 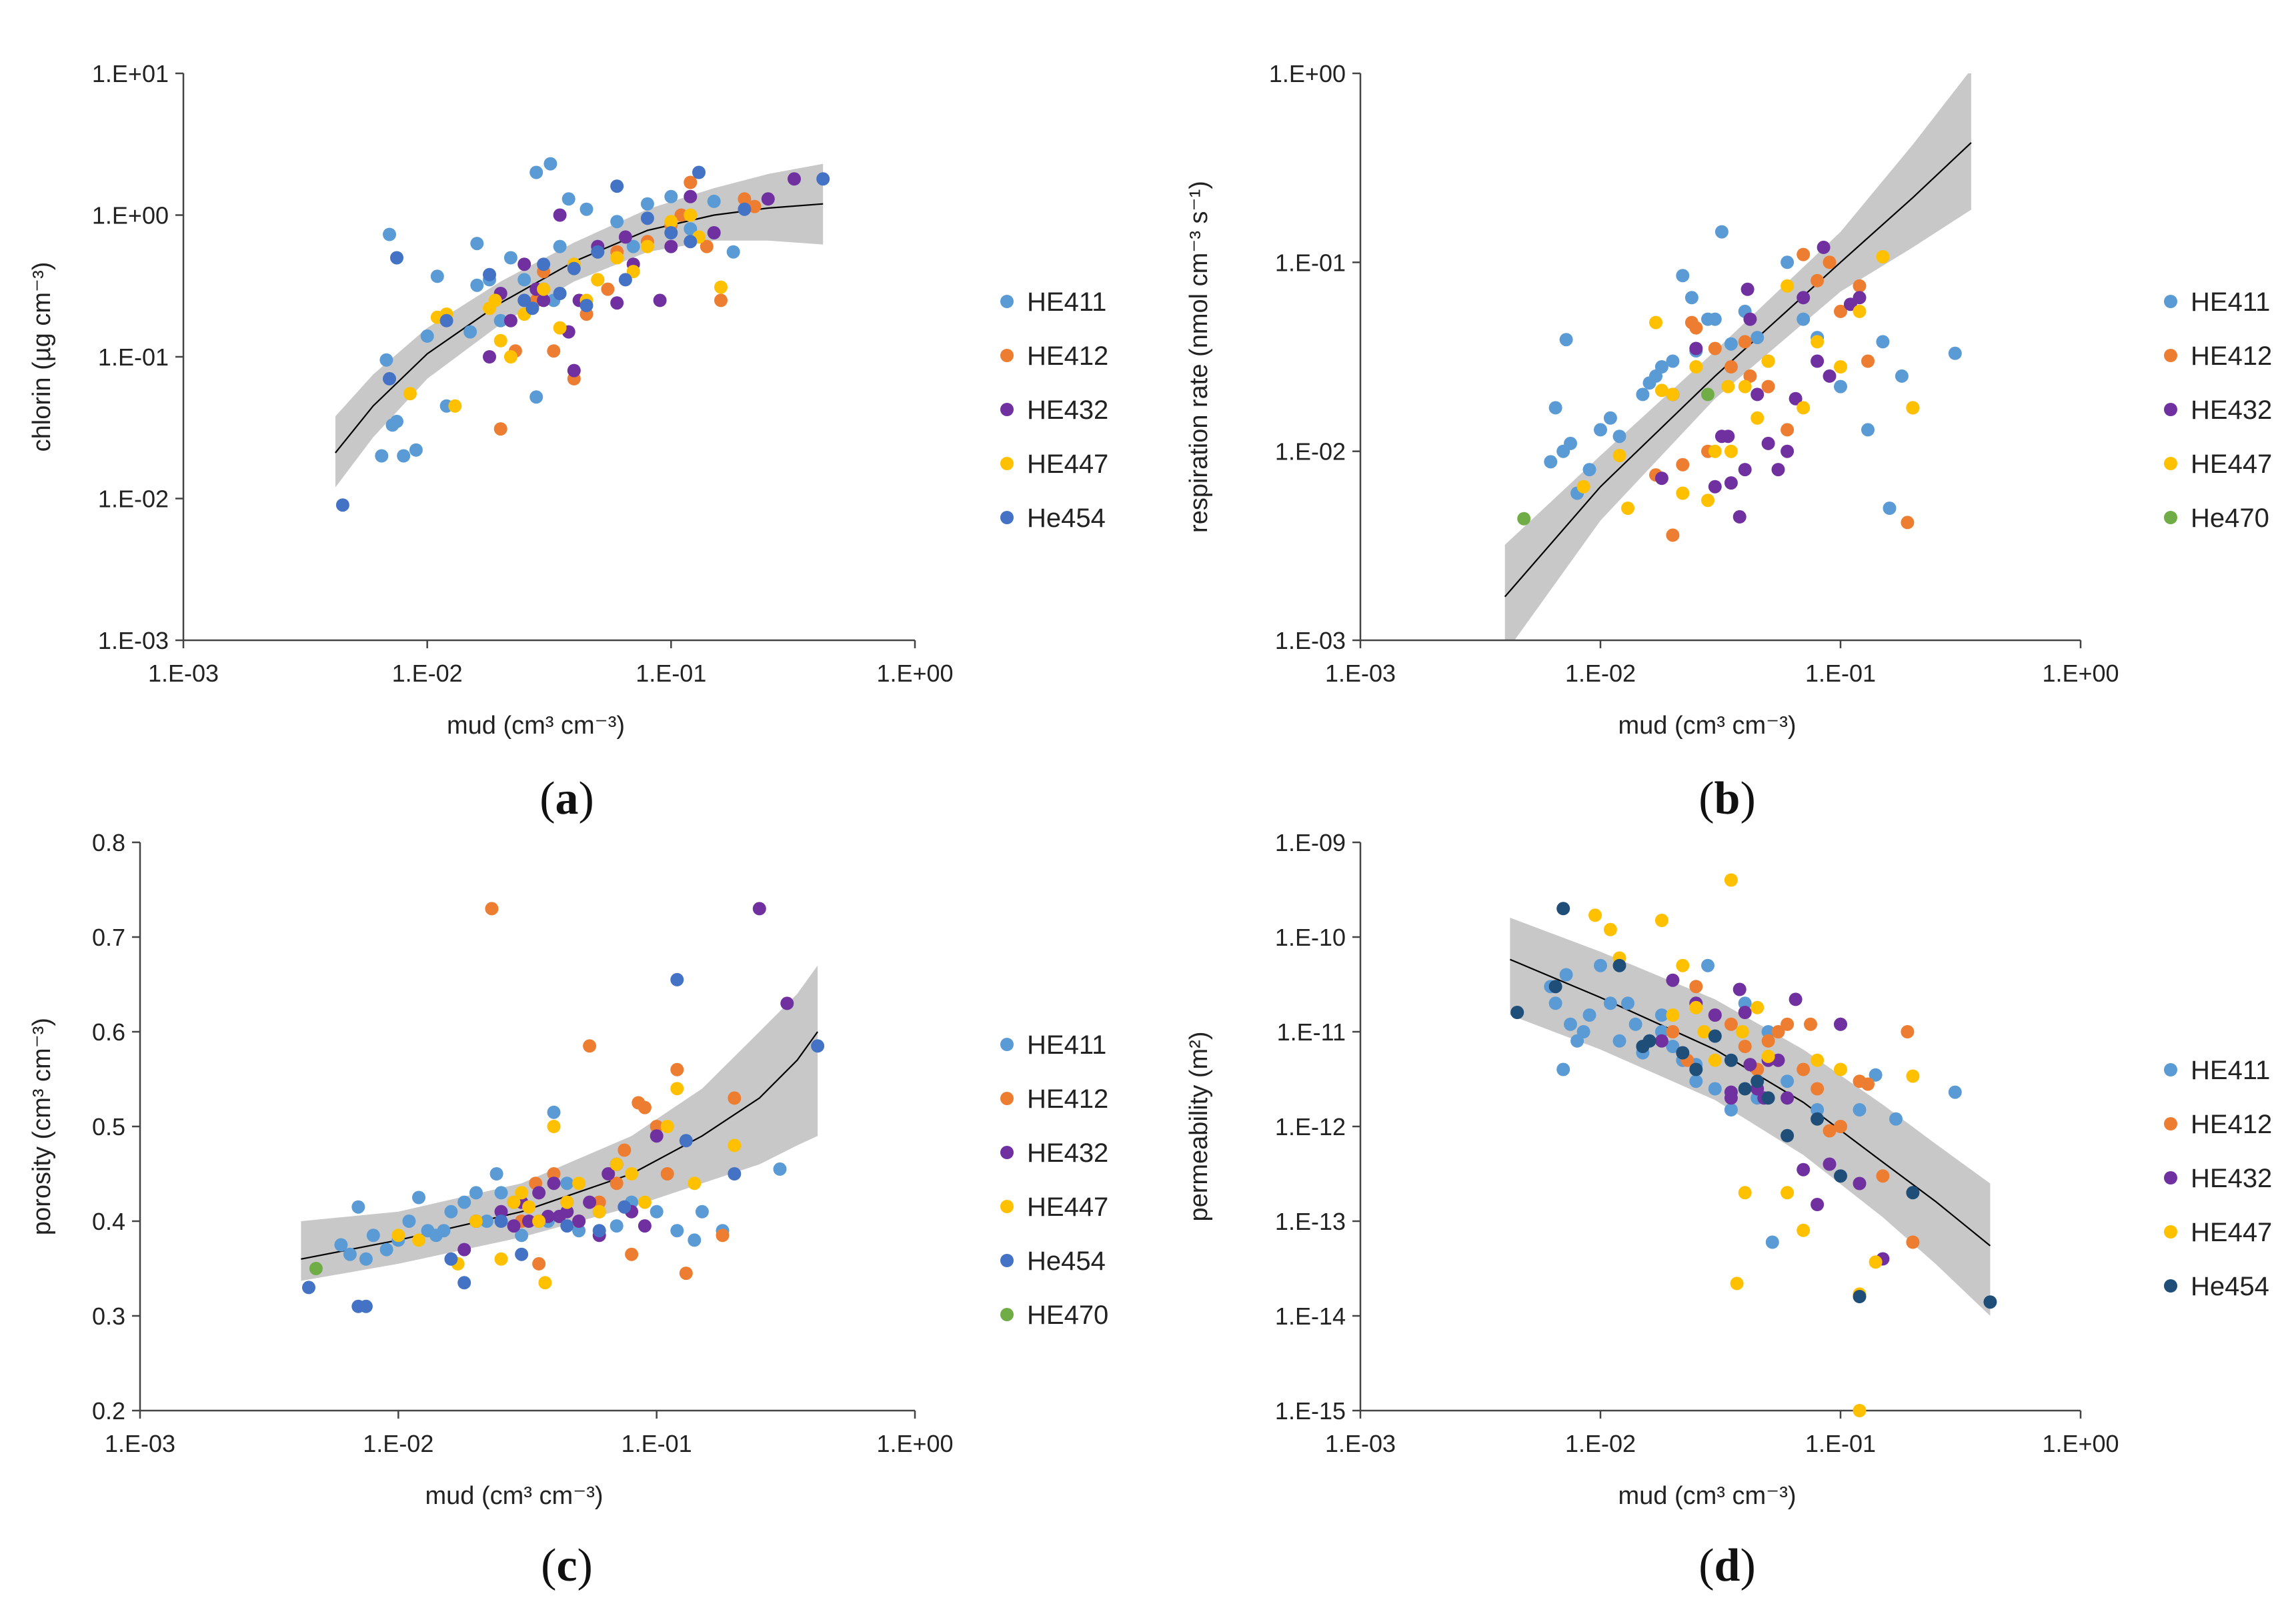 I want to click on x-axis-label: mud (cm³ cm⁻³), so click(x=514, y=1496).